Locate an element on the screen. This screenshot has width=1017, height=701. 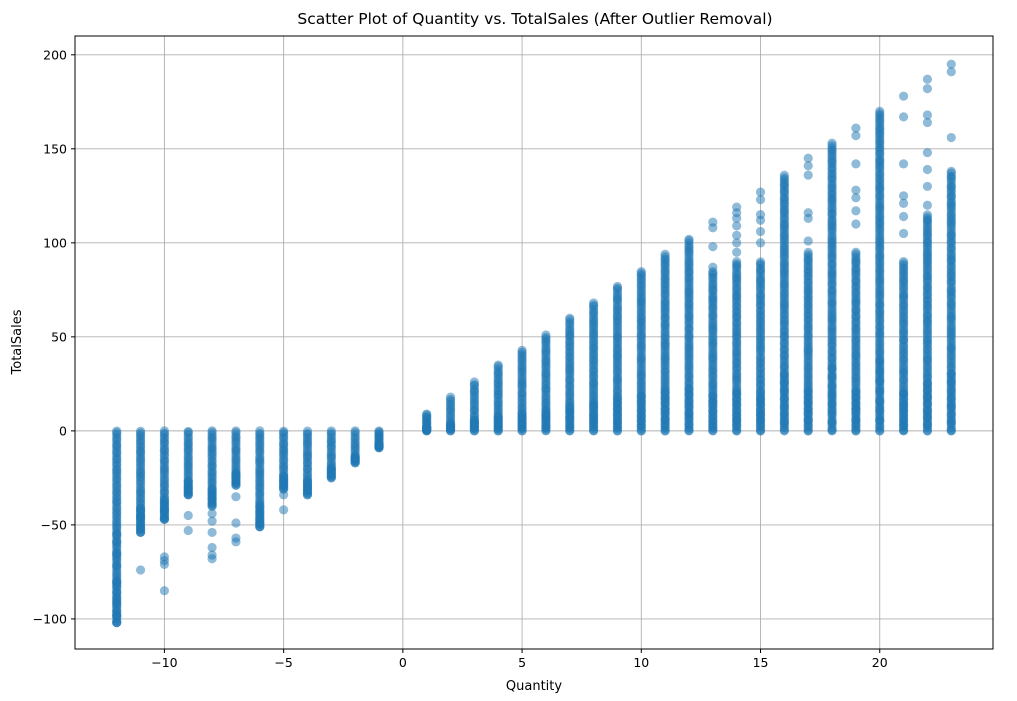
y-tick-label: −100 is located at coordinates (50, 618).